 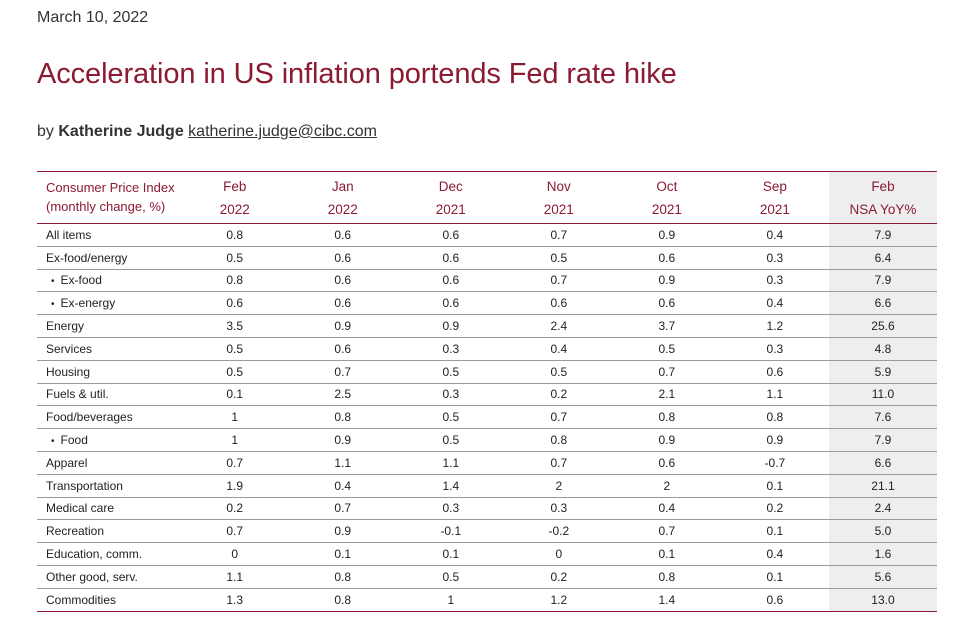 I want to click on byline-prefix: by, so click(x=45, y=131).